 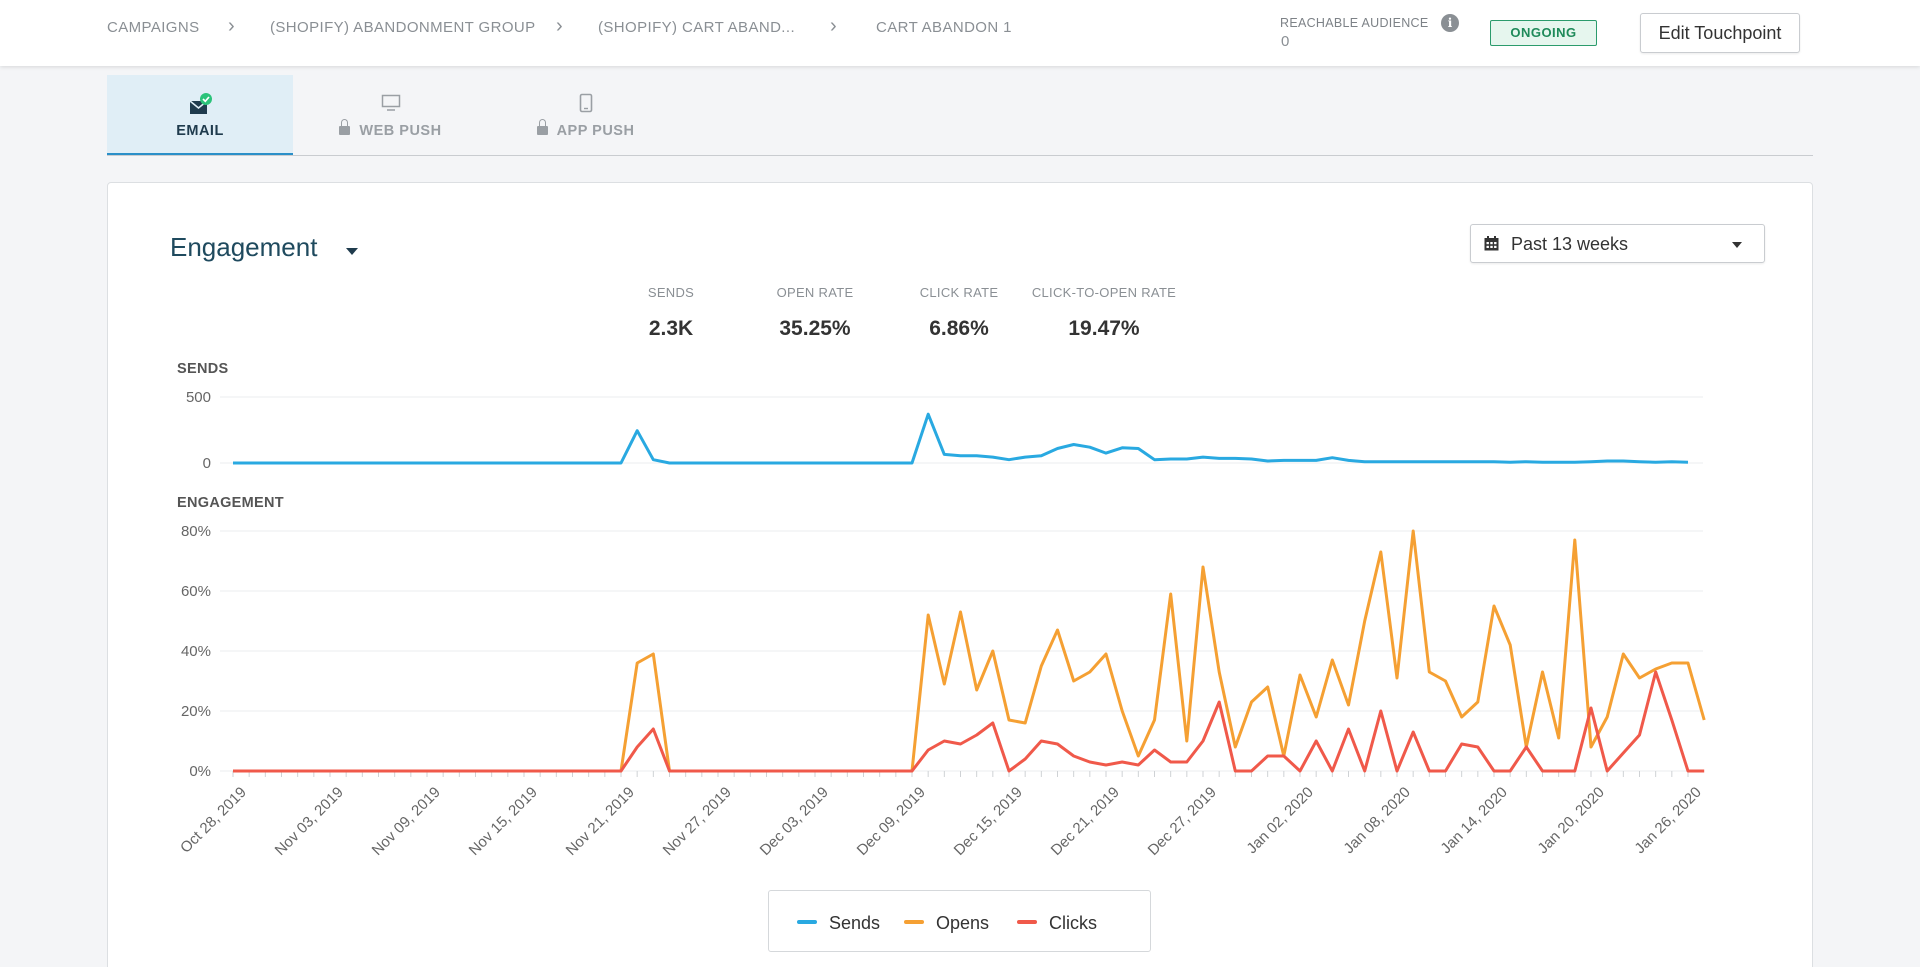 I want to click on x-tick-label: Oct 28, 2019, so click(x=213, y=820).